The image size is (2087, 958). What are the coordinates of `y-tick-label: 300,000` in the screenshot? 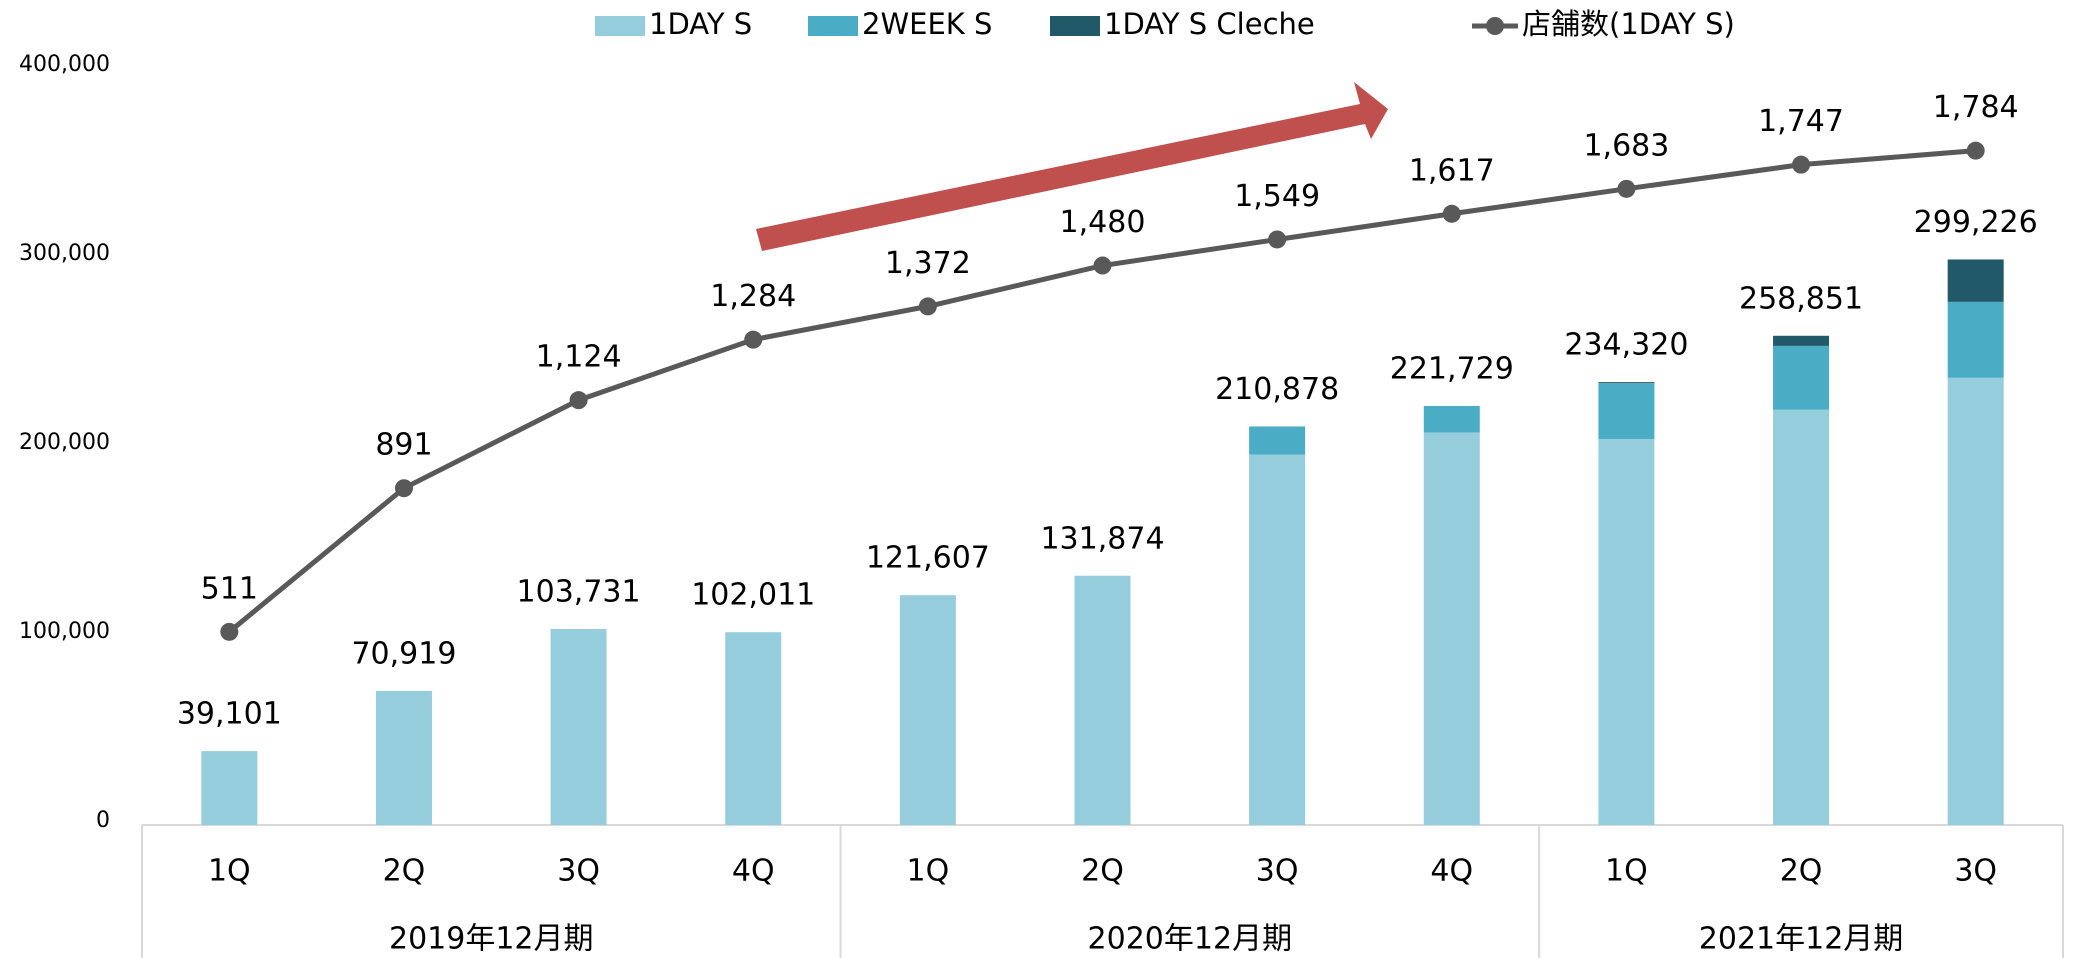 It's located at (64, 253).